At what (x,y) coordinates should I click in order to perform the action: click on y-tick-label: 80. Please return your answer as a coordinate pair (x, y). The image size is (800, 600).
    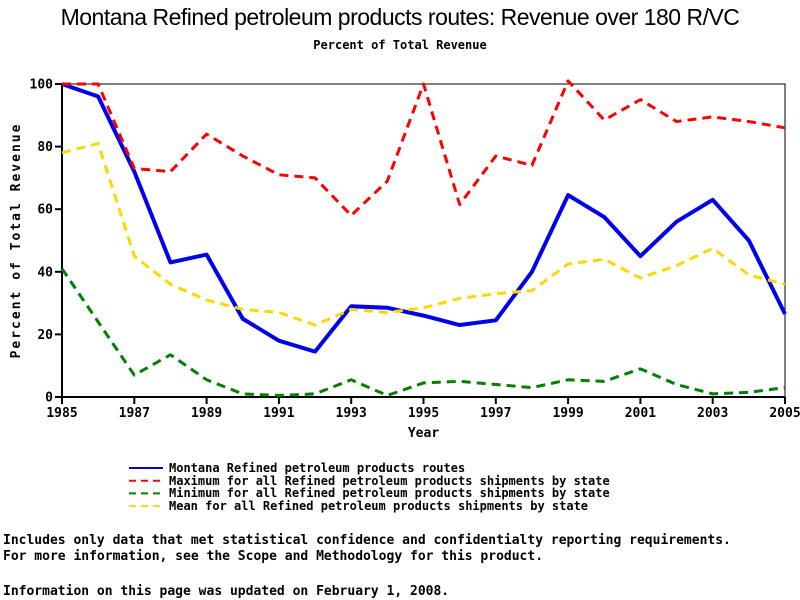
    Looking at the image, I should click on (45, 147).